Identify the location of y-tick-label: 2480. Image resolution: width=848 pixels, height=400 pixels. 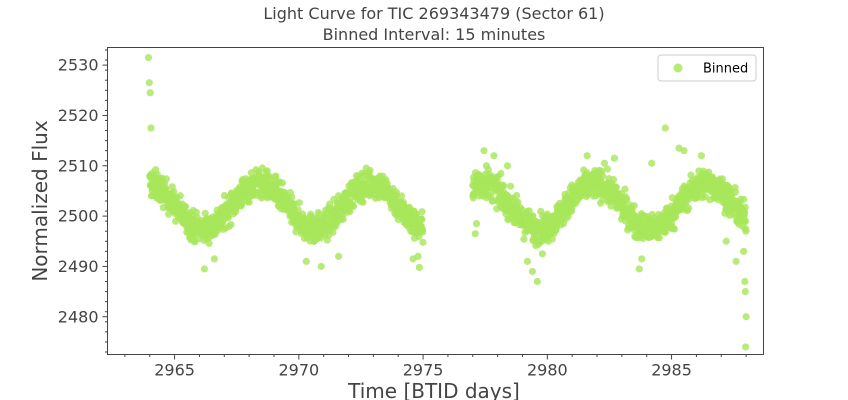
(78, 316).